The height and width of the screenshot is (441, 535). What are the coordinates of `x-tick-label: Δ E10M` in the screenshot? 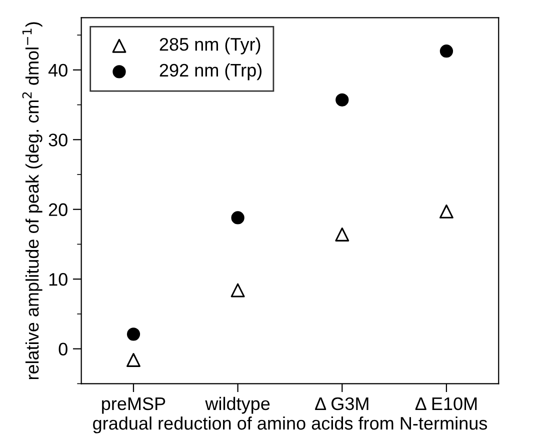 It's located at (446, 403).